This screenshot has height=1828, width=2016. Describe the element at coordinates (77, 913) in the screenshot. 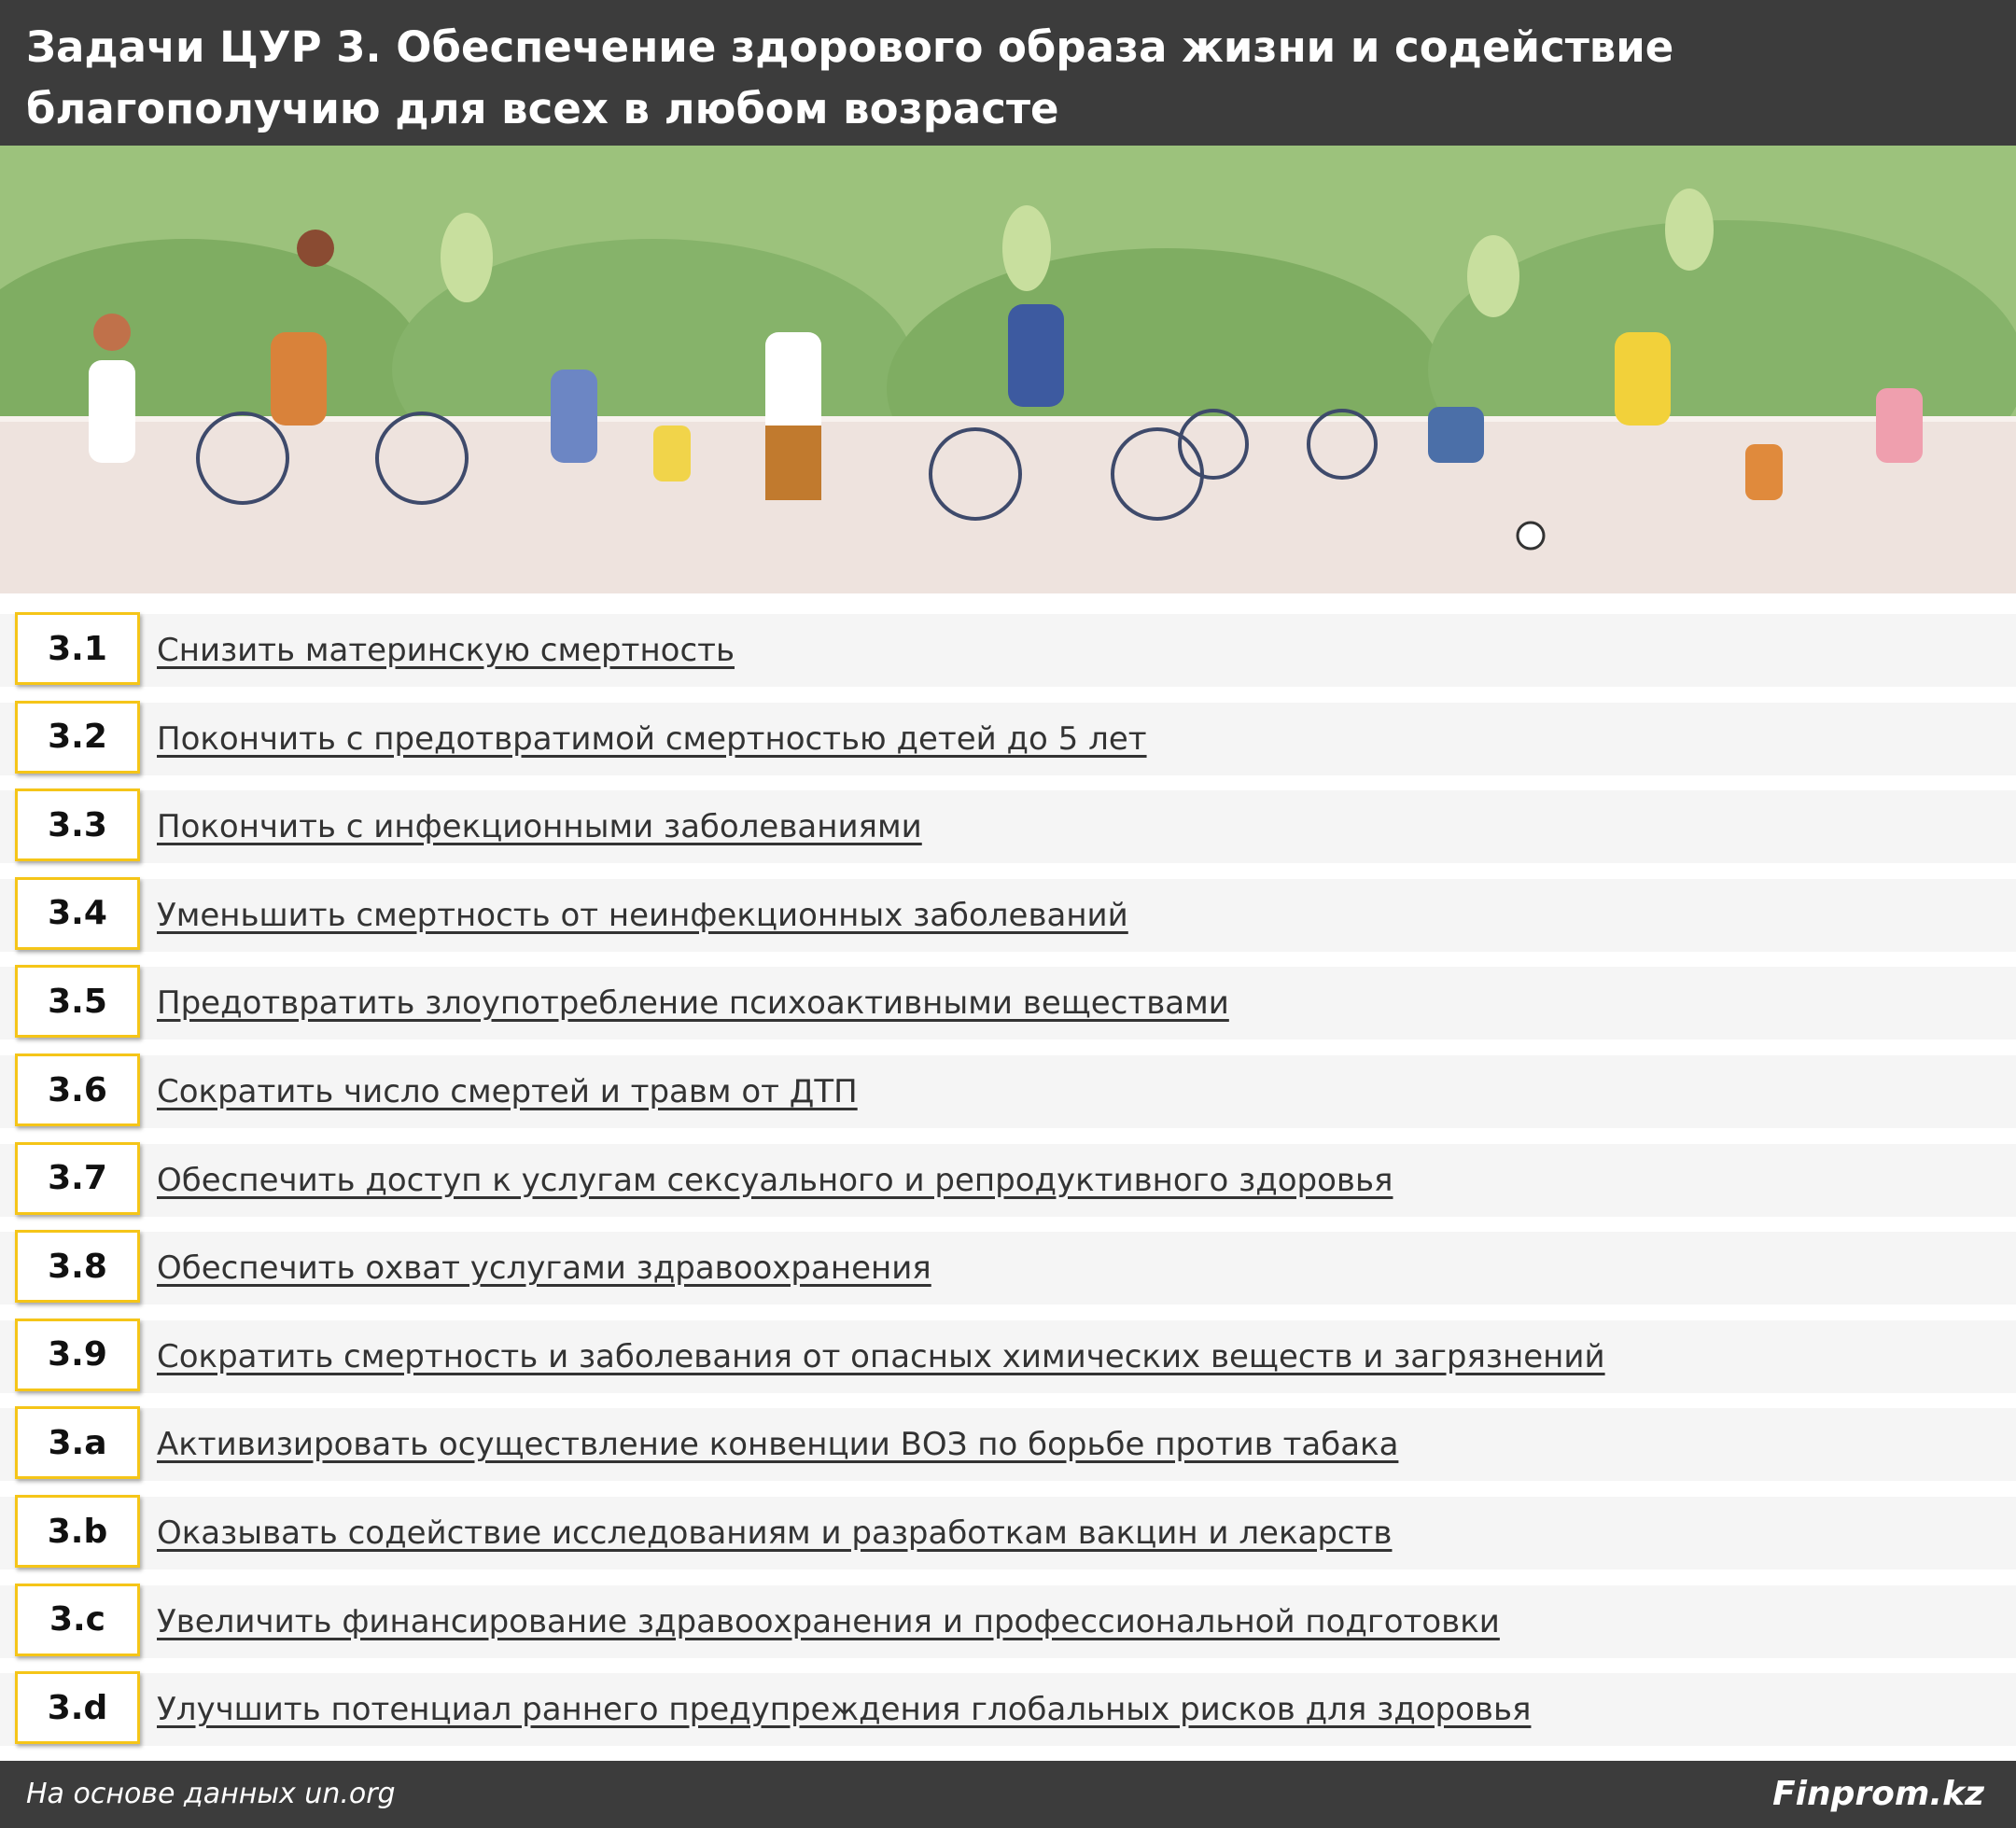

I see `task-id: 3.4` at that location.